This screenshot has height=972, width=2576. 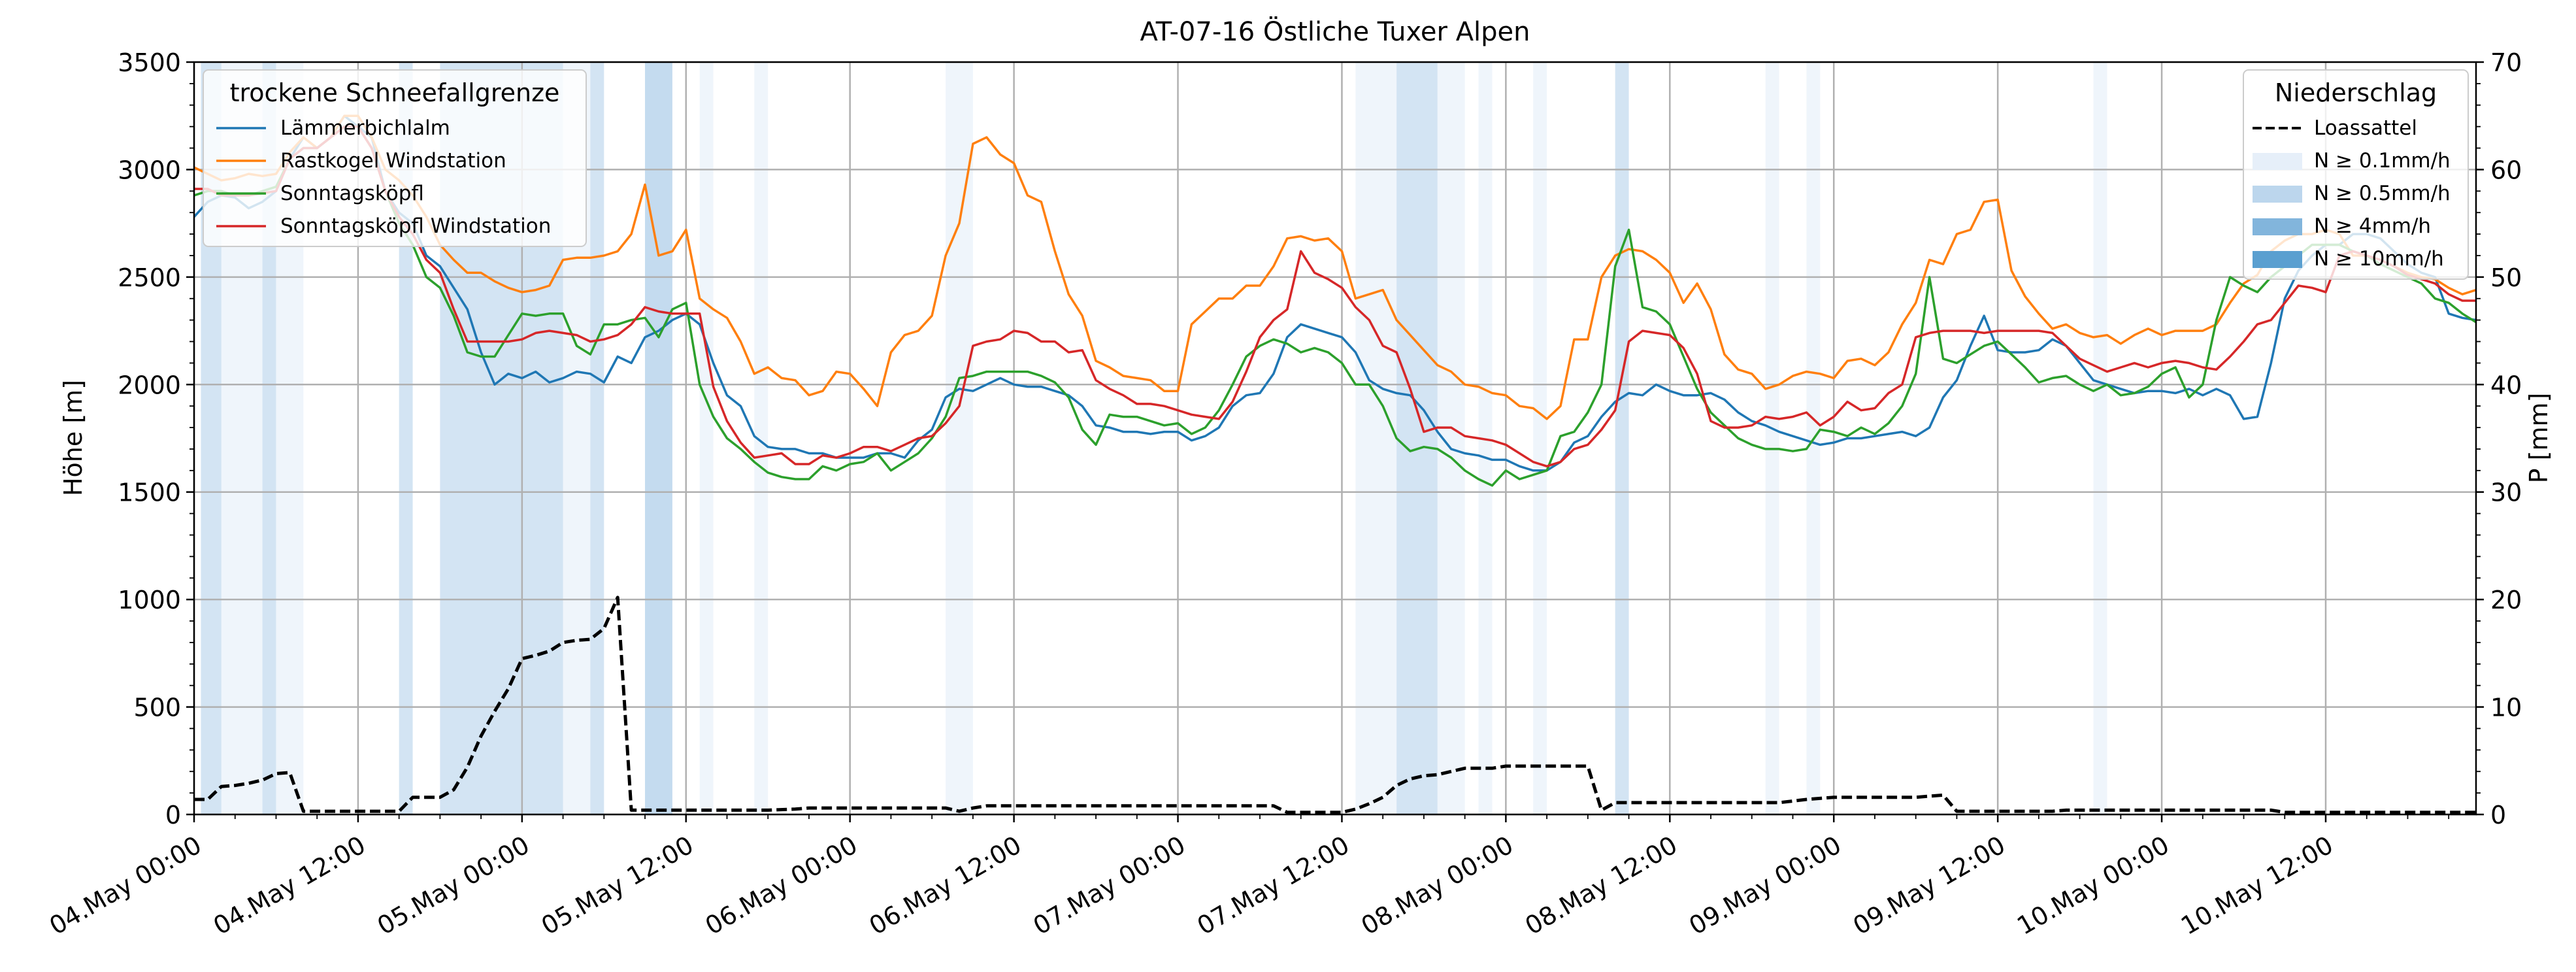 What do you see at coordinates (2498, 816) in the screenshot?
I see `y-tick-label-right: 0` at bounding box center [2498, 816].